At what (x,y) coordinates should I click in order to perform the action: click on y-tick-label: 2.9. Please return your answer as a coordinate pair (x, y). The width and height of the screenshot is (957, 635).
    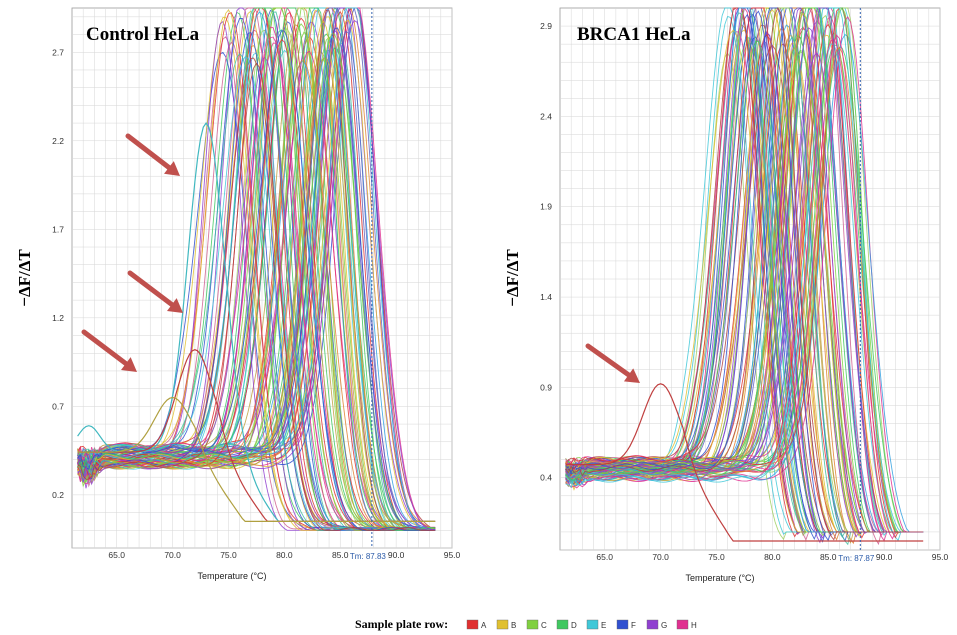
    Looking at the image, I should click on (546, 26).